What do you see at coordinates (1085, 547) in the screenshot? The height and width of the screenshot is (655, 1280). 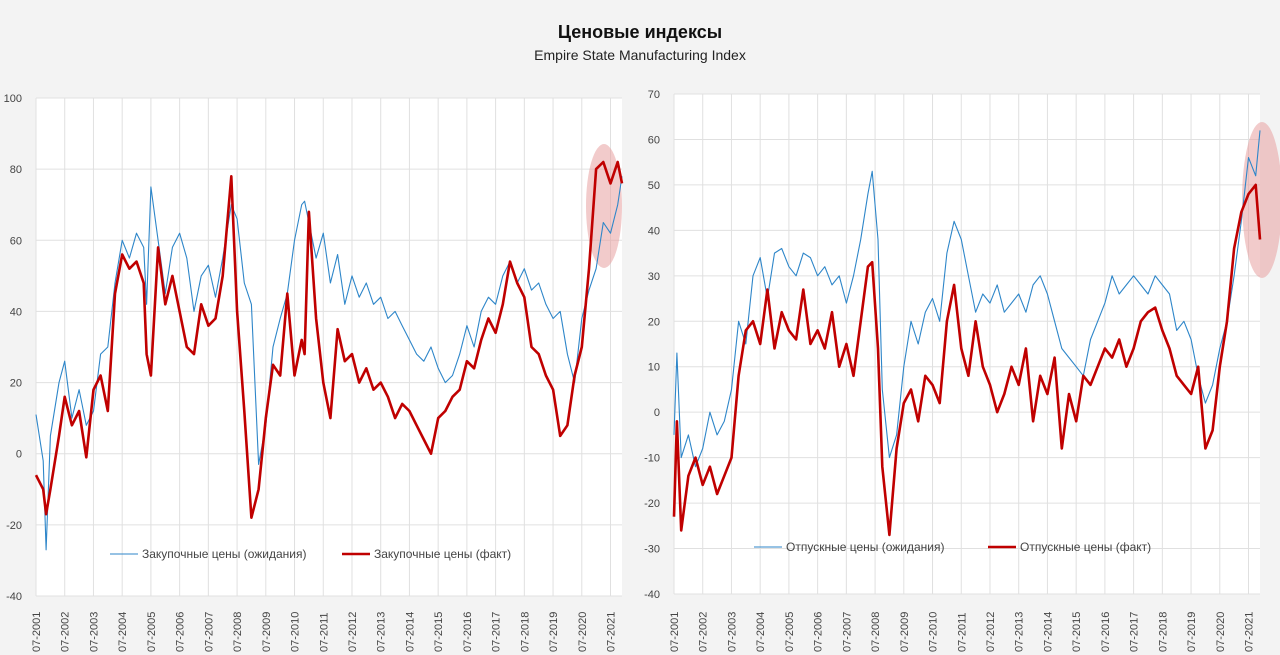 I see `selling-legend-label: Отпускные цены (факт)` at bounding box center [1085, 547].